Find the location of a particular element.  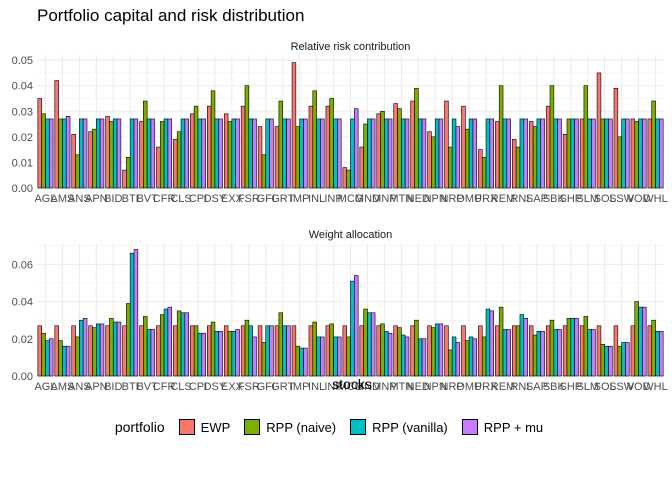

bar-rpp-mu-sbk is located at coordinates (559, 153).